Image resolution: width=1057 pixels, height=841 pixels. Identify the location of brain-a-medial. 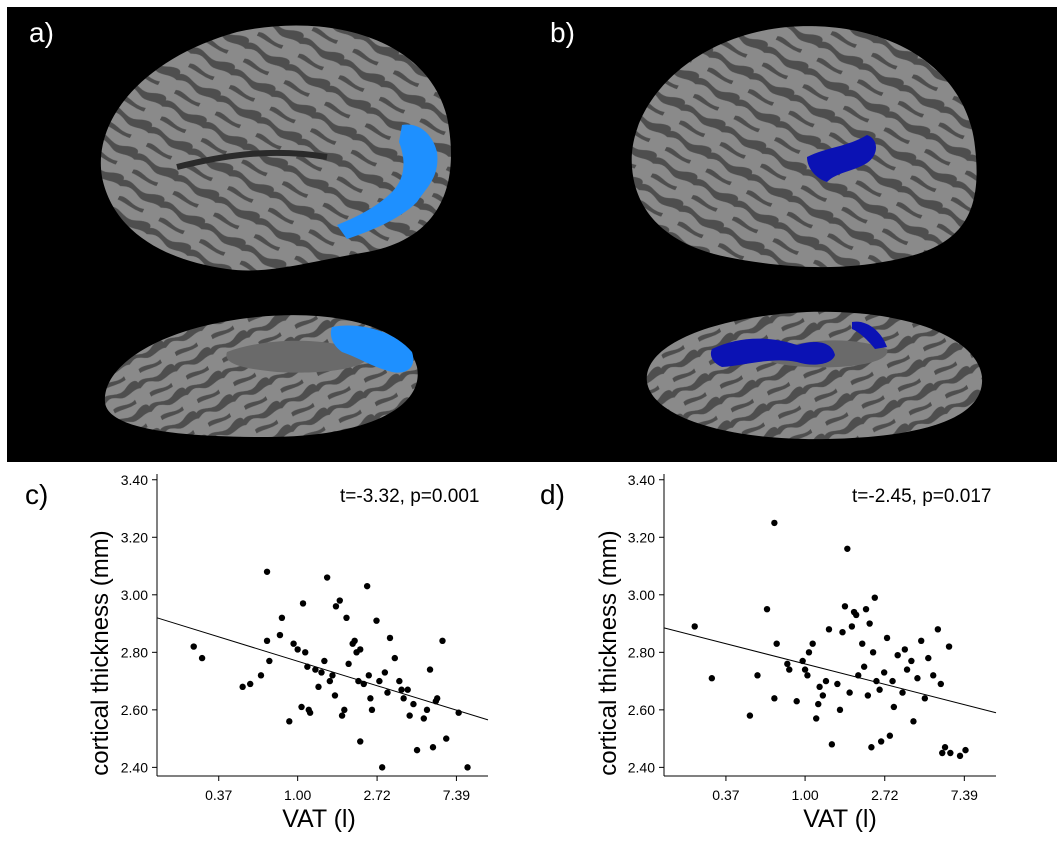
(261, 376).